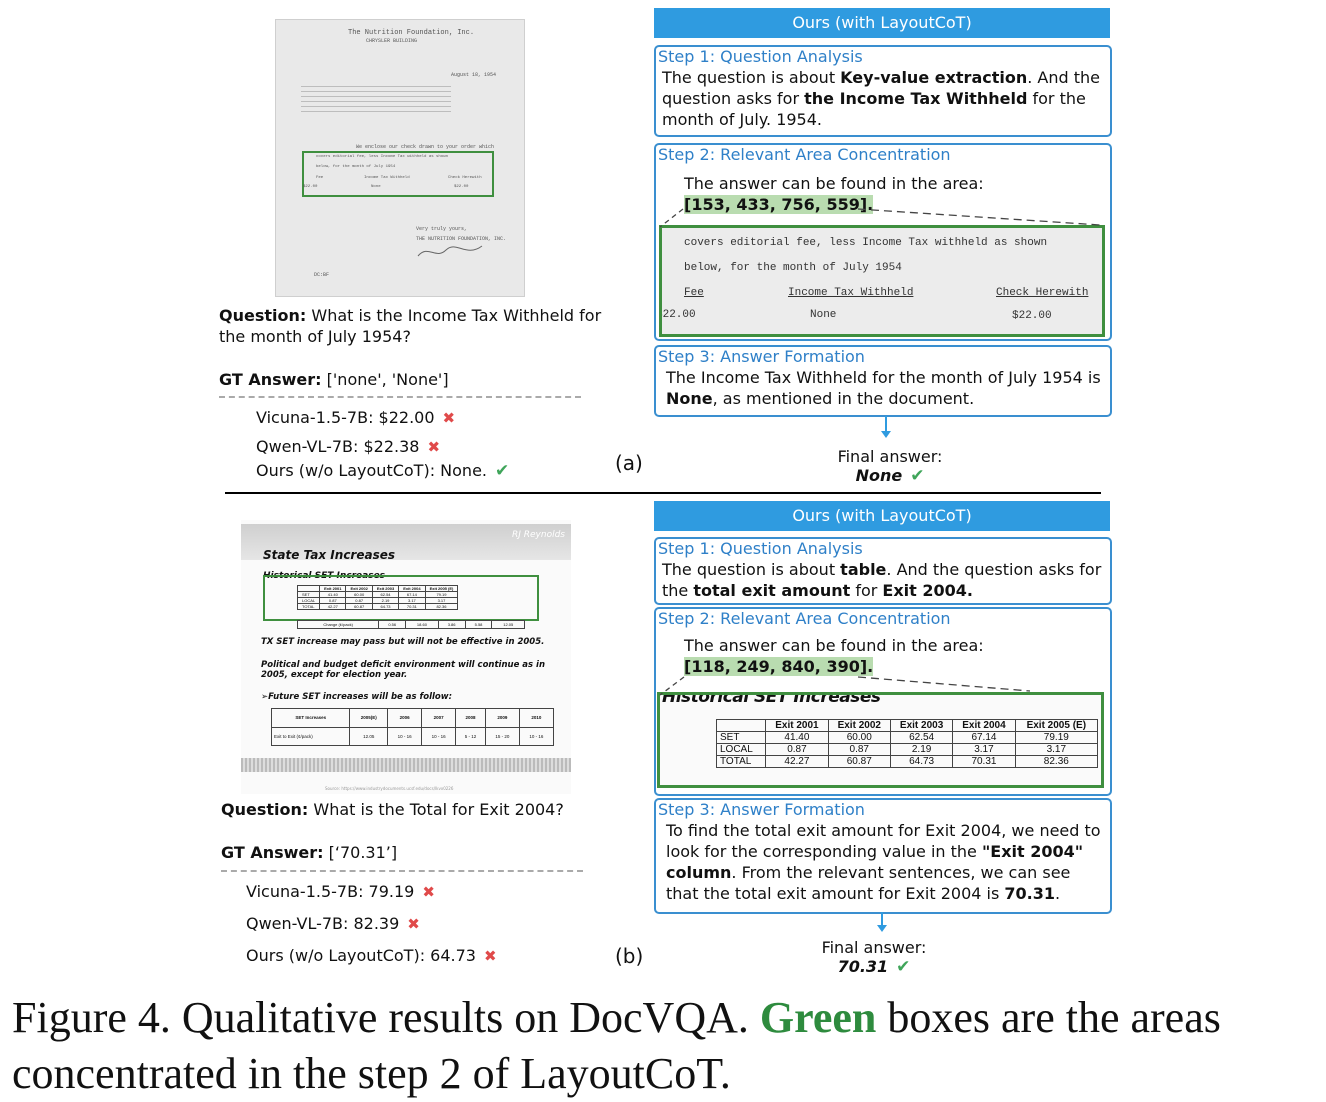  I want to click on crop-a-val-tax: None, so click(823, 315).